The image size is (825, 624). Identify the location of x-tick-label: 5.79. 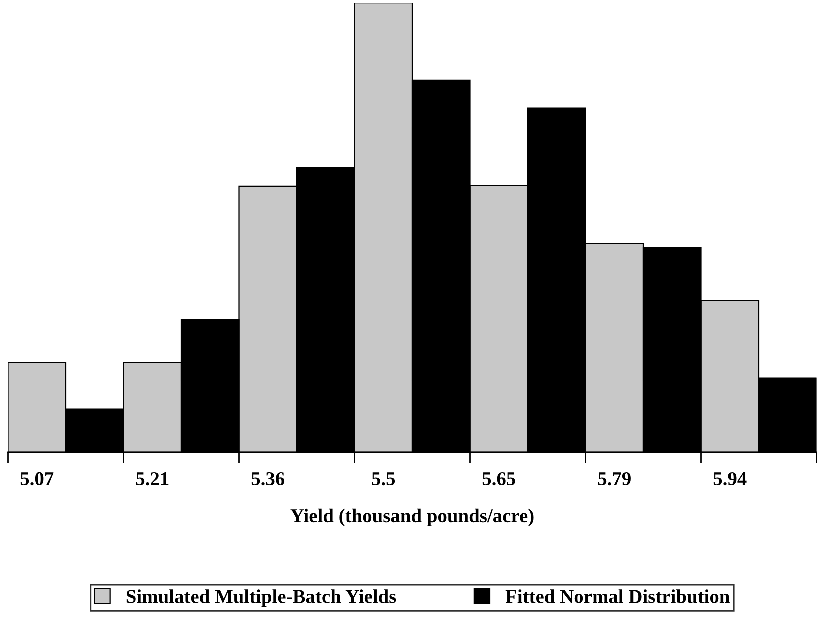
(614, 479).